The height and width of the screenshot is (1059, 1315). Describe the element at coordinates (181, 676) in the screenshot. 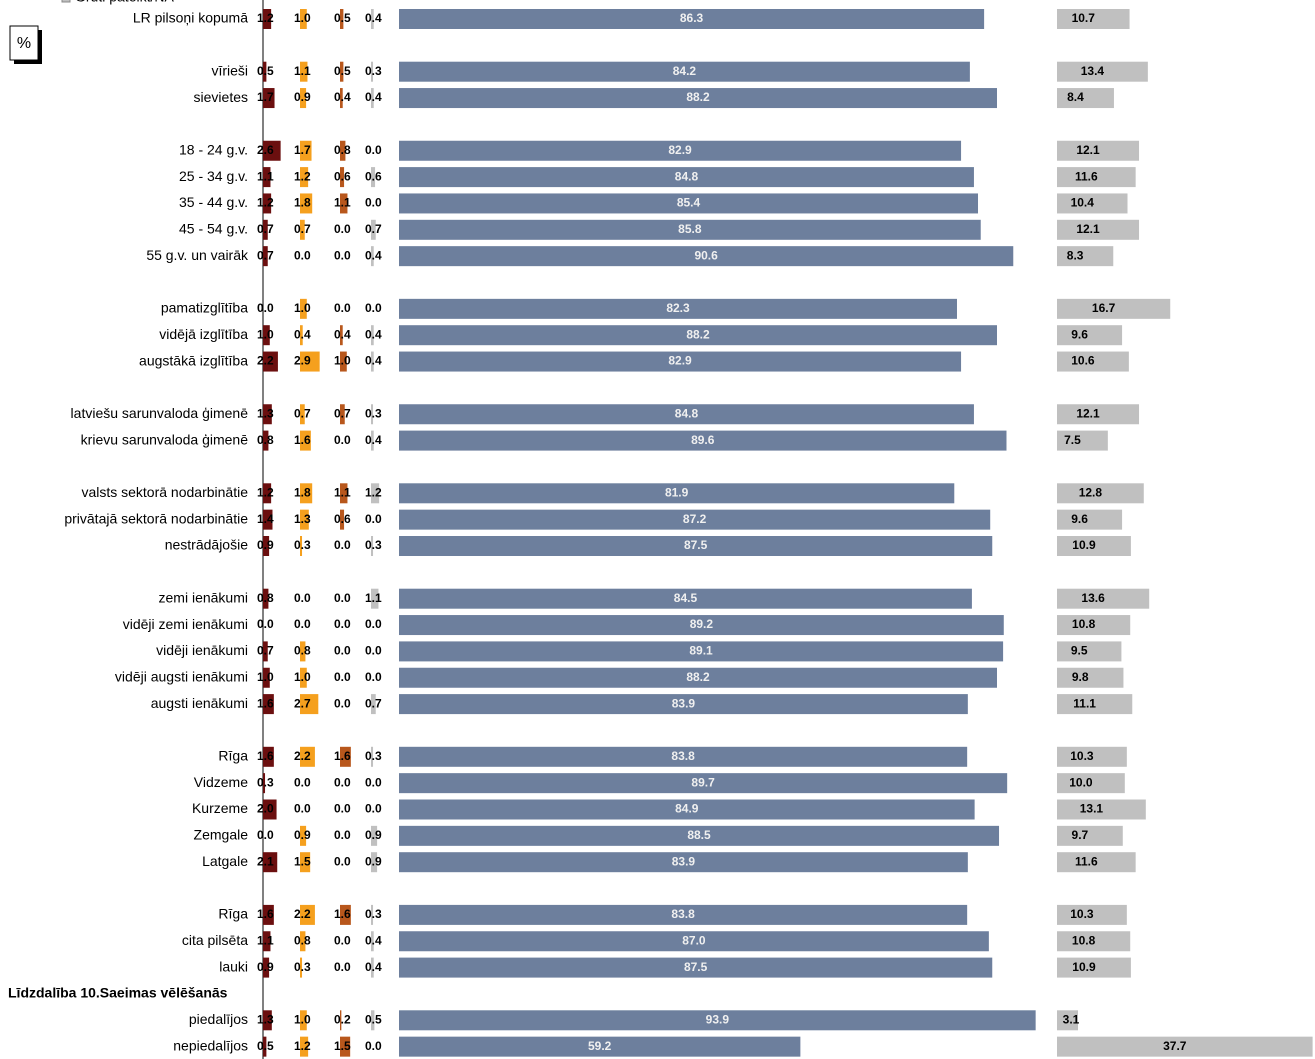

I see `category-label: vidēji augsti ienākumi` at that location.